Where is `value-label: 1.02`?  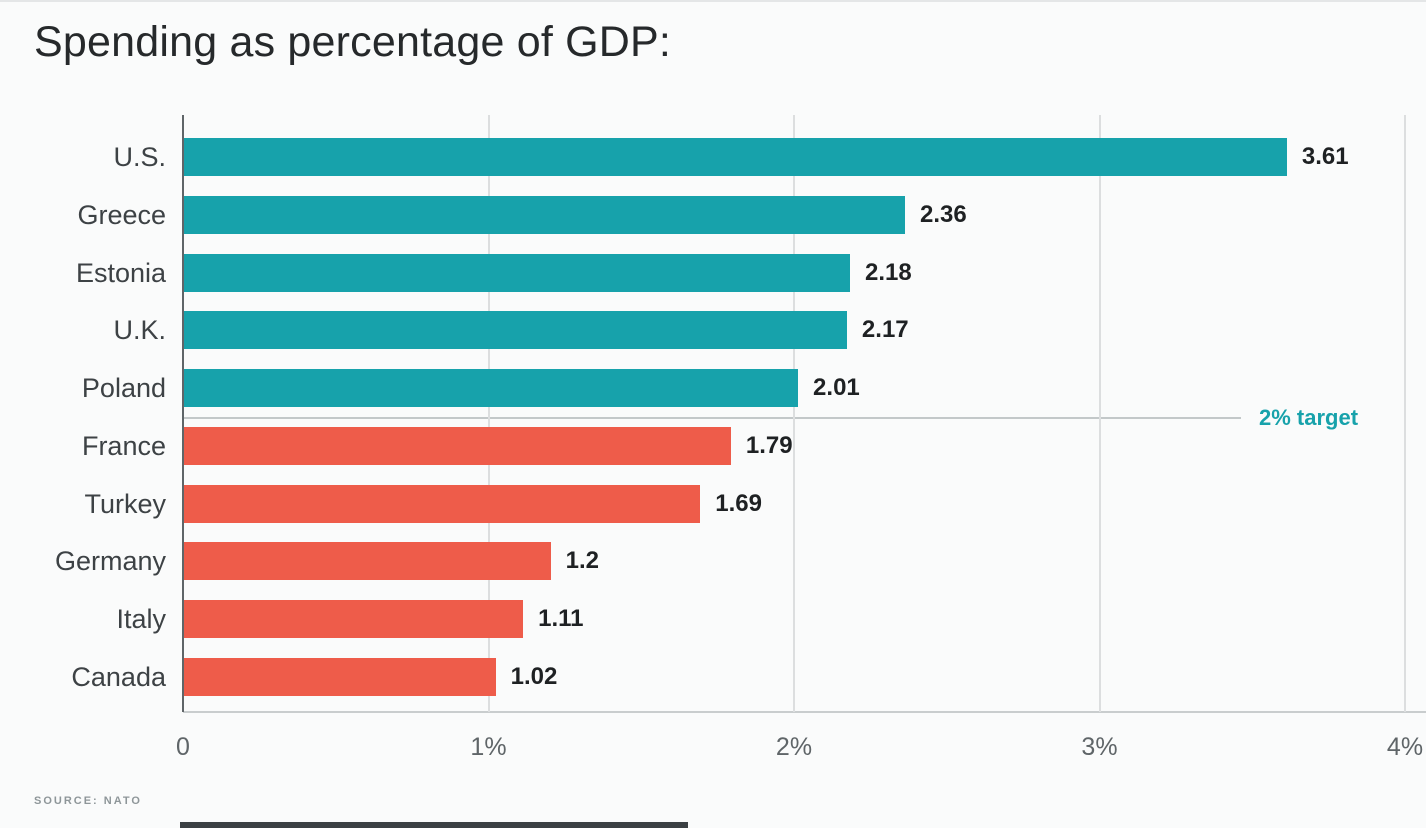 value-label: 1.02 is located at coordinates (534, 676).